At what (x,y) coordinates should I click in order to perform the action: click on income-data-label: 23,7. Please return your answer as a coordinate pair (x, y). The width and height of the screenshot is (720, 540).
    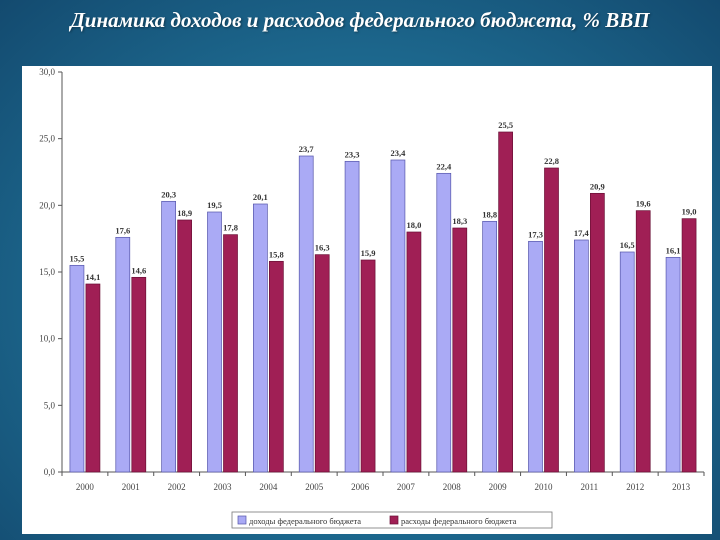
    Looking at the image, I should click on (307, 149).